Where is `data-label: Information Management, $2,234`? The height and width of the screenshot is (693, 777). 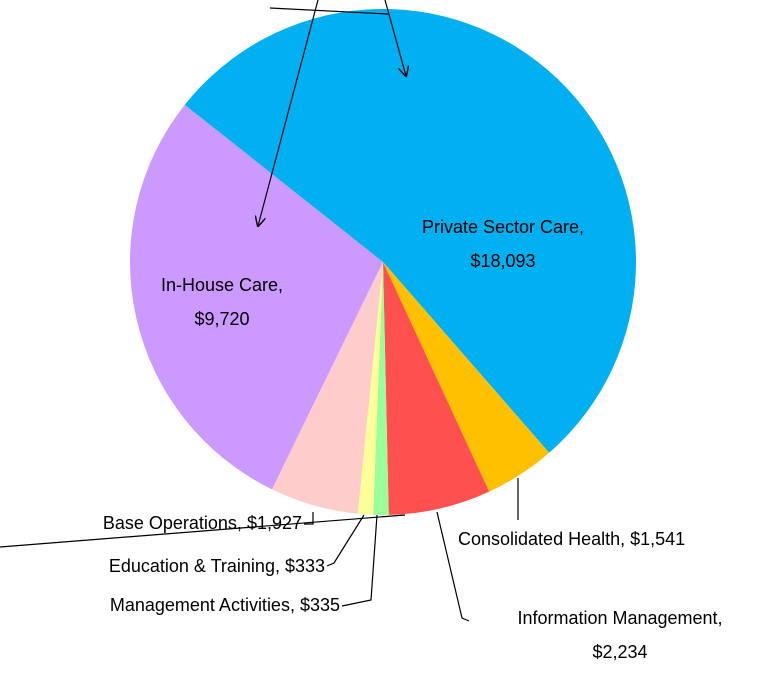
data-label: Information Management, $2,234 is located at coordinates (619, 635).